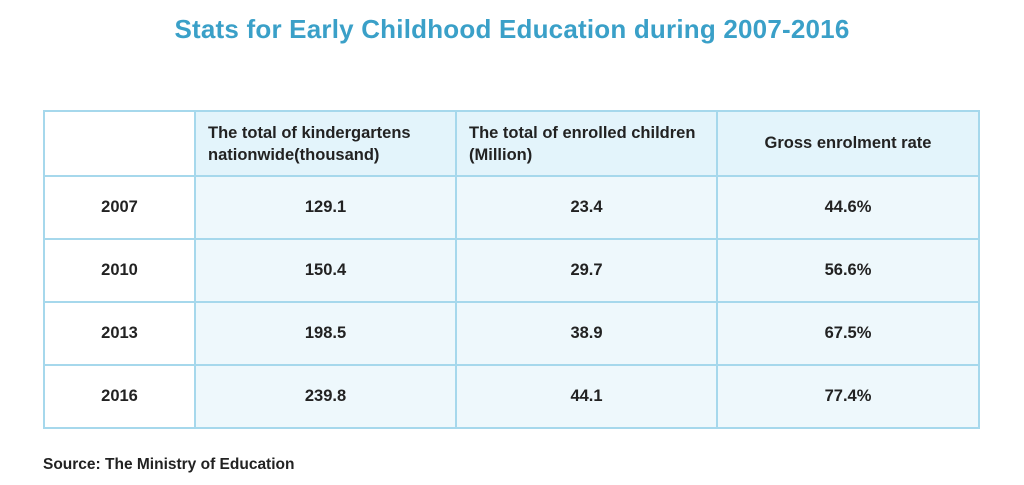  Describe the element at coordinates (119, 270) in the screenshot. I see `year-cell: 2010` at that location.